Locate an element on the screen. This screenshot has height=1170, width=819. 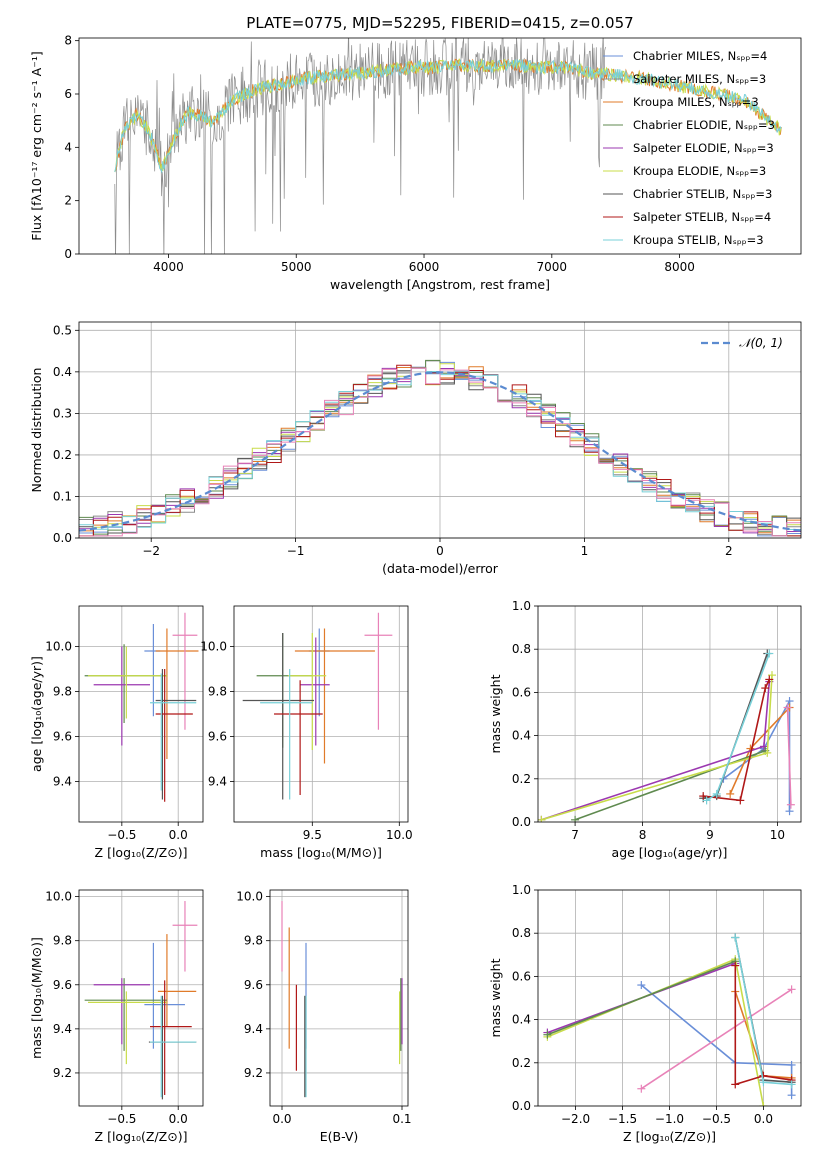
x-tick-label: −1.0 is located at coordinates (669, 1119).